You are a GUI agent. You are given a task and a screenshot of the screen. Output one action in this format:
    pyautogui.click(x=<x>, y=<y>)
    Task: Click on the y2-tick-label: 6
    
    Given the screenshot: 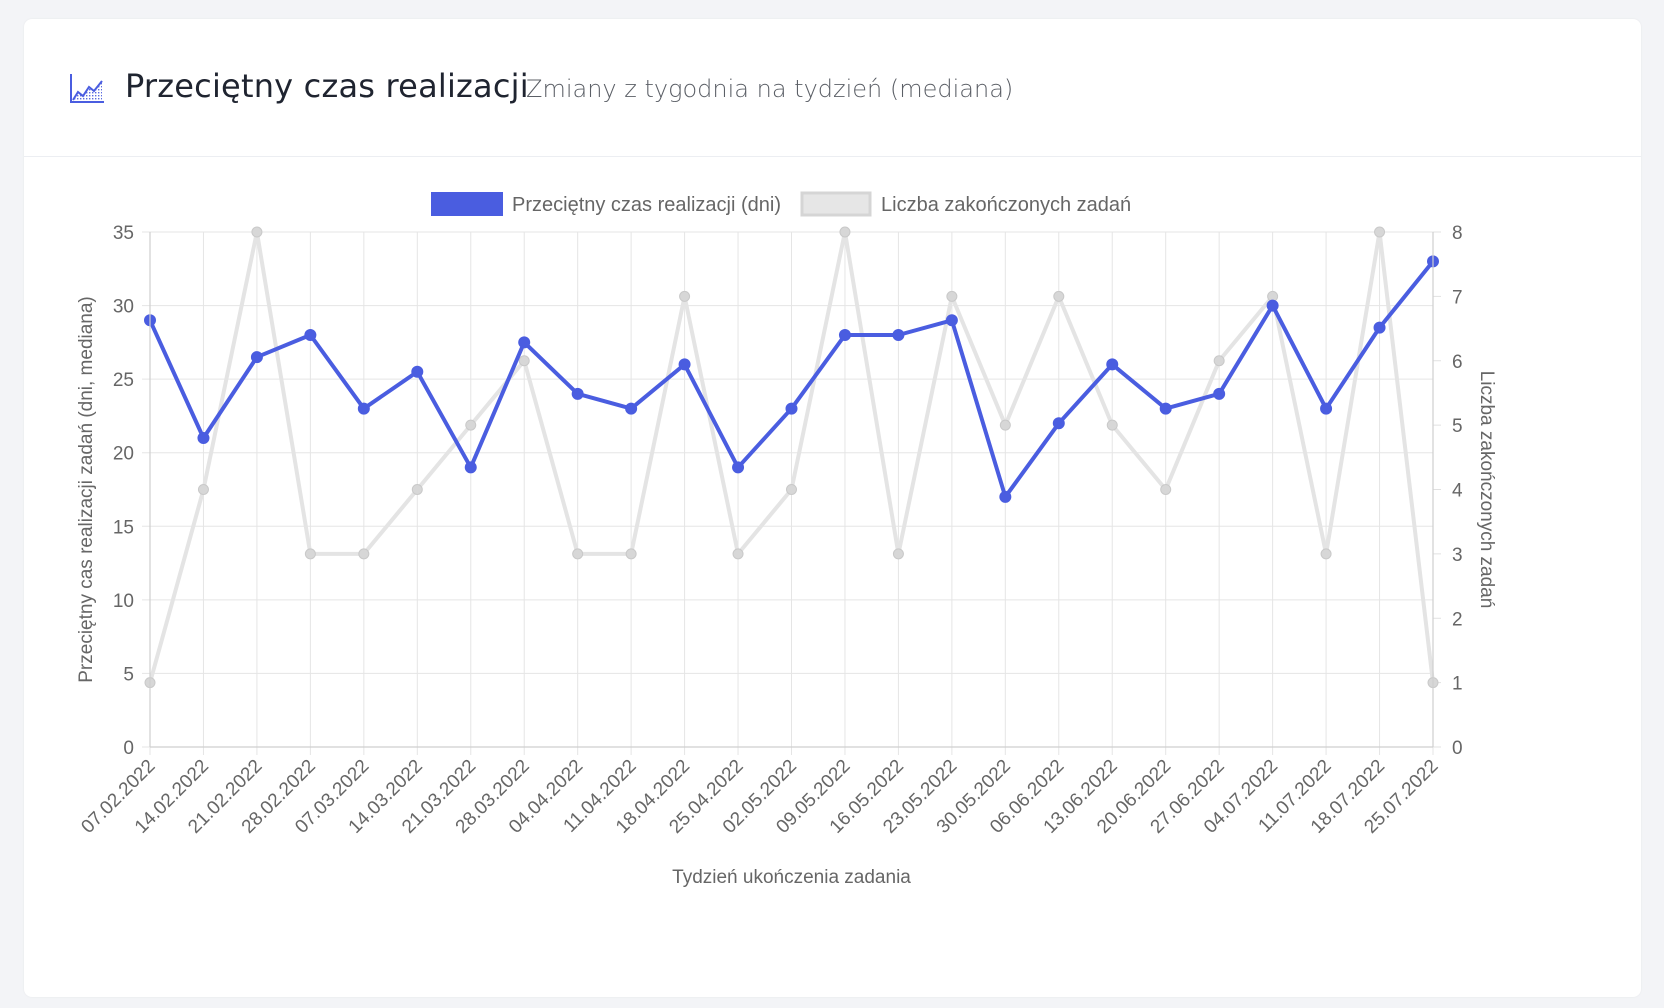 What is the action you would take?
    pyautogui.click(x=1457, y=362)
    